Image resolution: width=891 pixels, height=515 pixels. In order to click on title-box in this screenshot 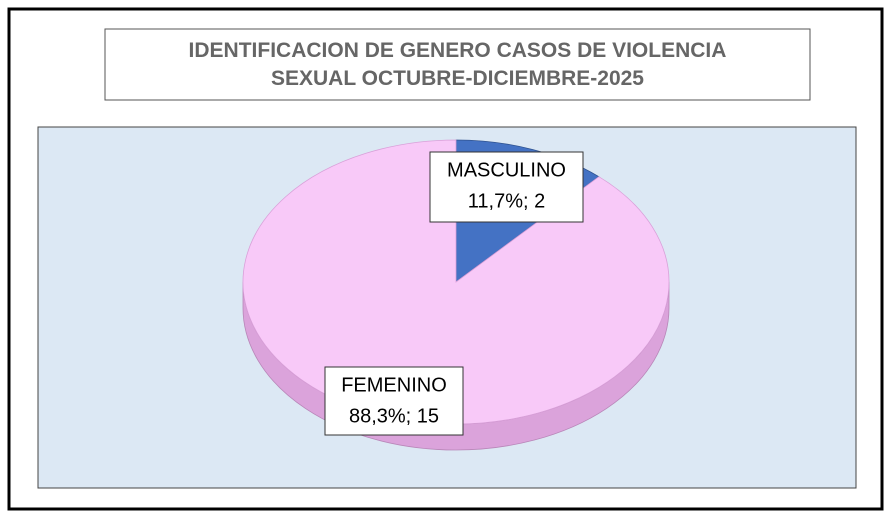, I will do `click(457, 64)`.